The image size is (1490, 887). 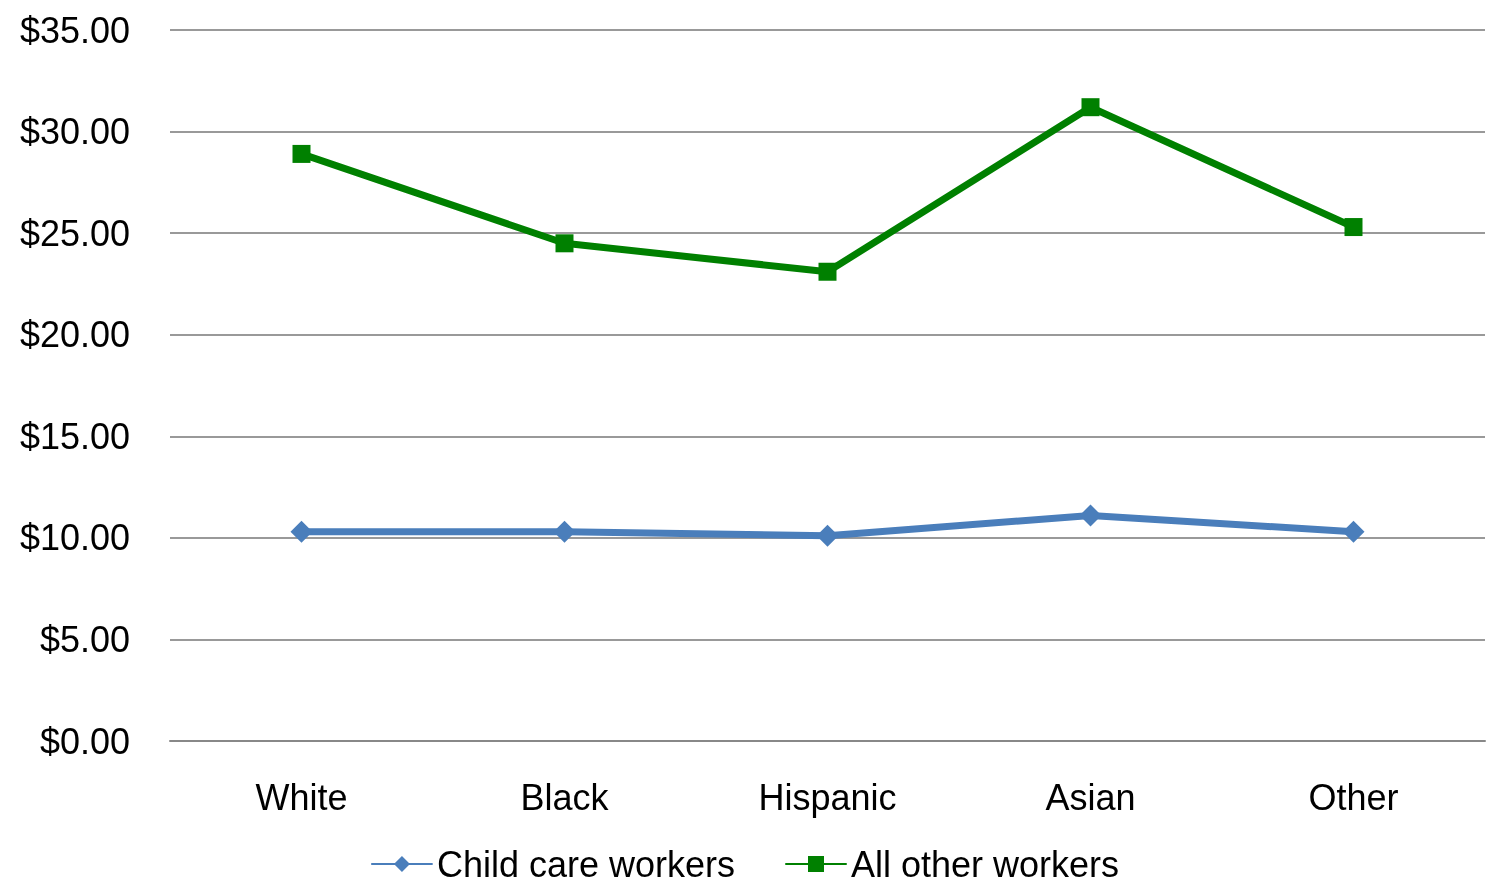 I want to click on x-tick-label: White, so click(x=301, y=797).